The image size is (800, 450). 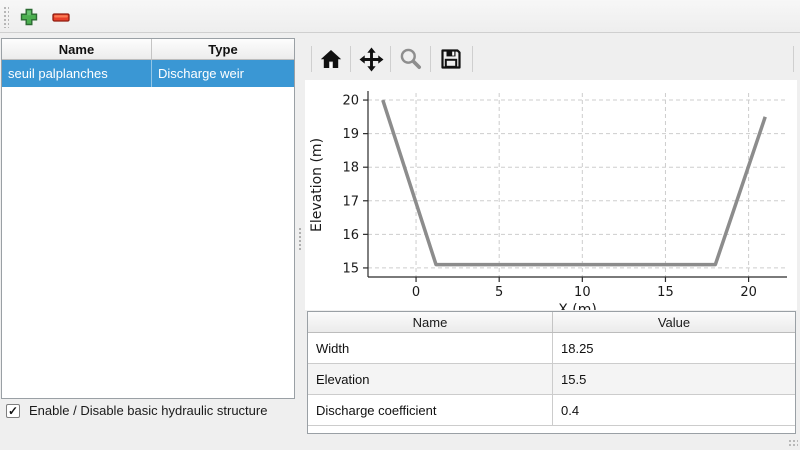 What do you see at coordinates (317, 185) in the screenshot?
I see `svg-text: Elevation (m)` at bounding box center [317, 185].